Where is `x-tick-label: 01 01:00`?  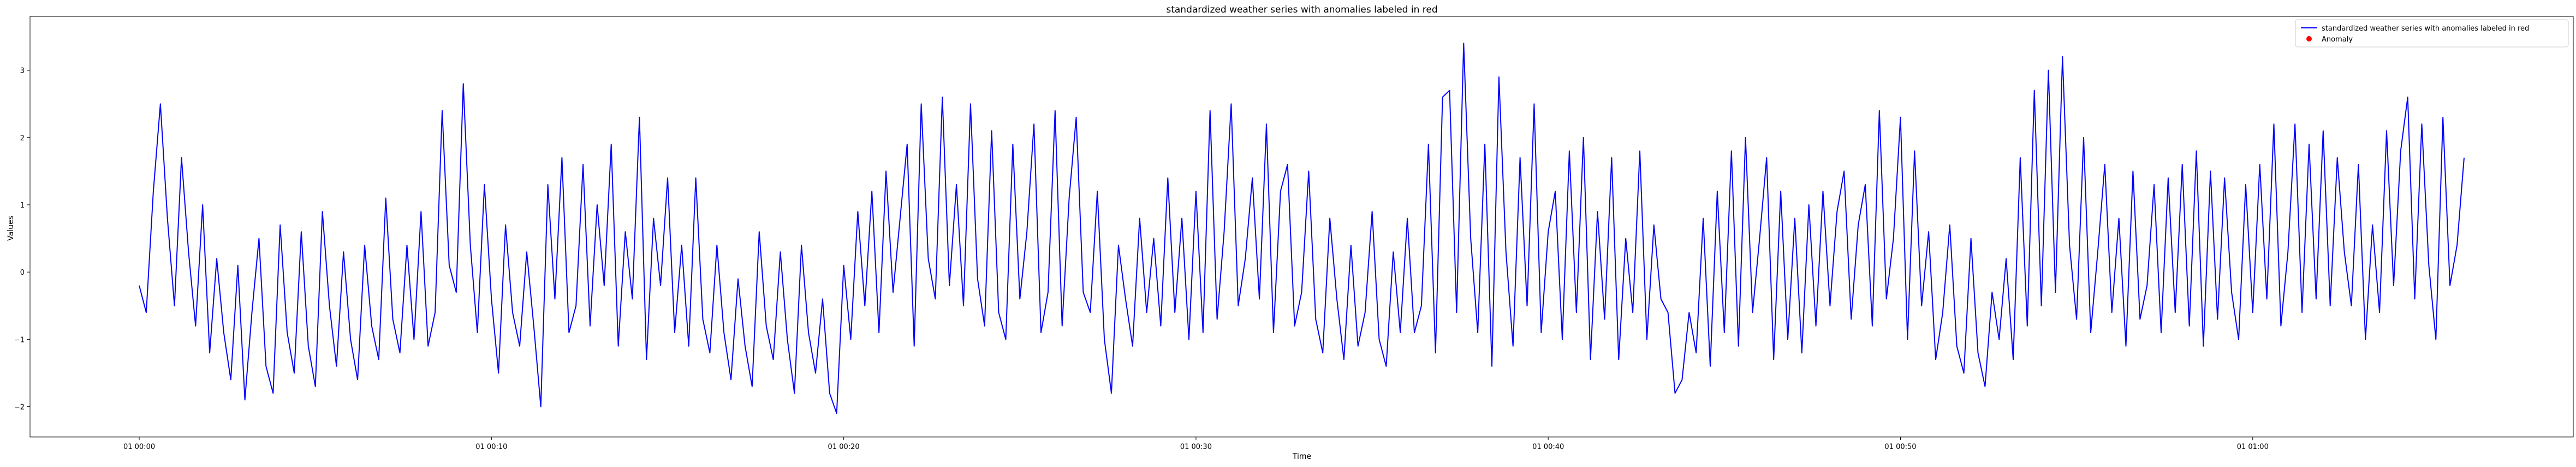
x-tick-label: 01 01:00 is located at coordinates (2253, 447).